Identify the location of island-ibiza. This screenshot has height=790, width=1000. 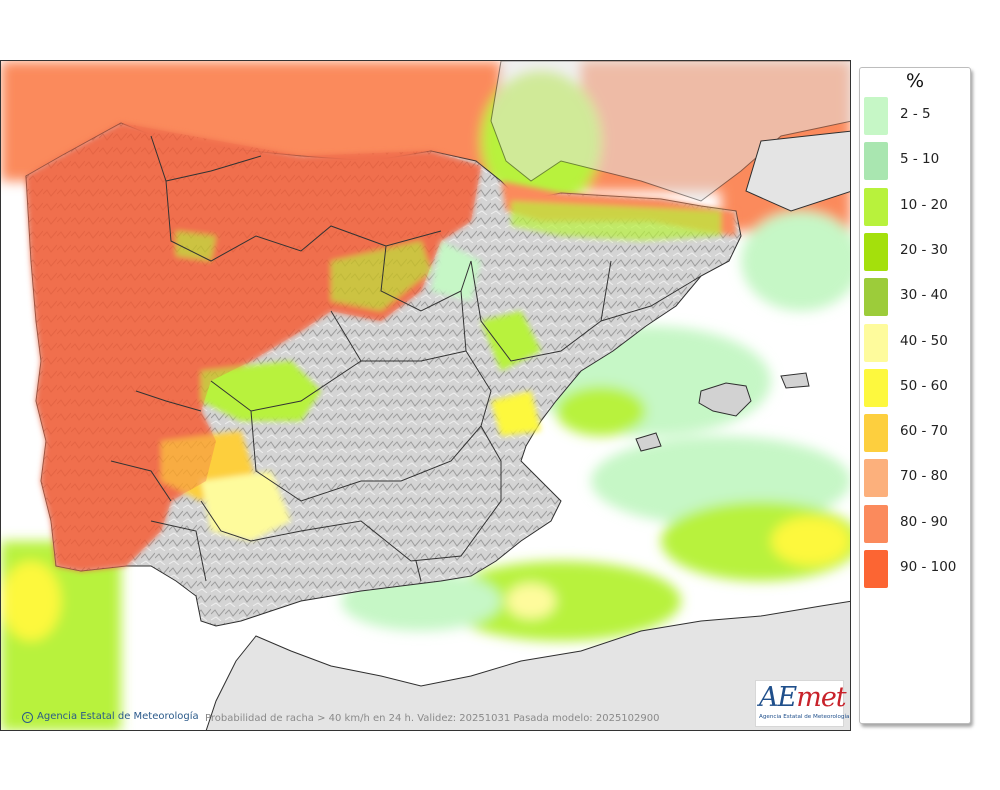
(648, 442).